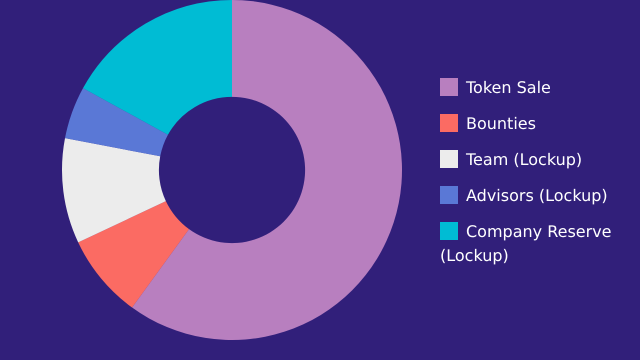 The height and width of the screenshot is (360, 640). What do you see at coordinates (537, 196) in the screenshot?
I see `legend-label: Advisors (Lockup)` at bounding box center [537, 196].